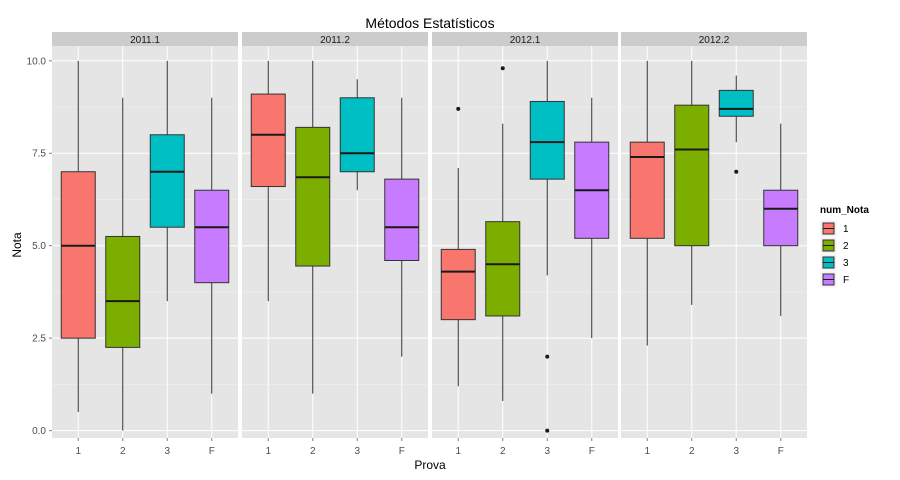 The width and height of the screenshot is (900, 480). What do you see at coordinates (844, 210) in the screenshot?
I see `legend-title: num_Nota` at bounding box center [844, 210].